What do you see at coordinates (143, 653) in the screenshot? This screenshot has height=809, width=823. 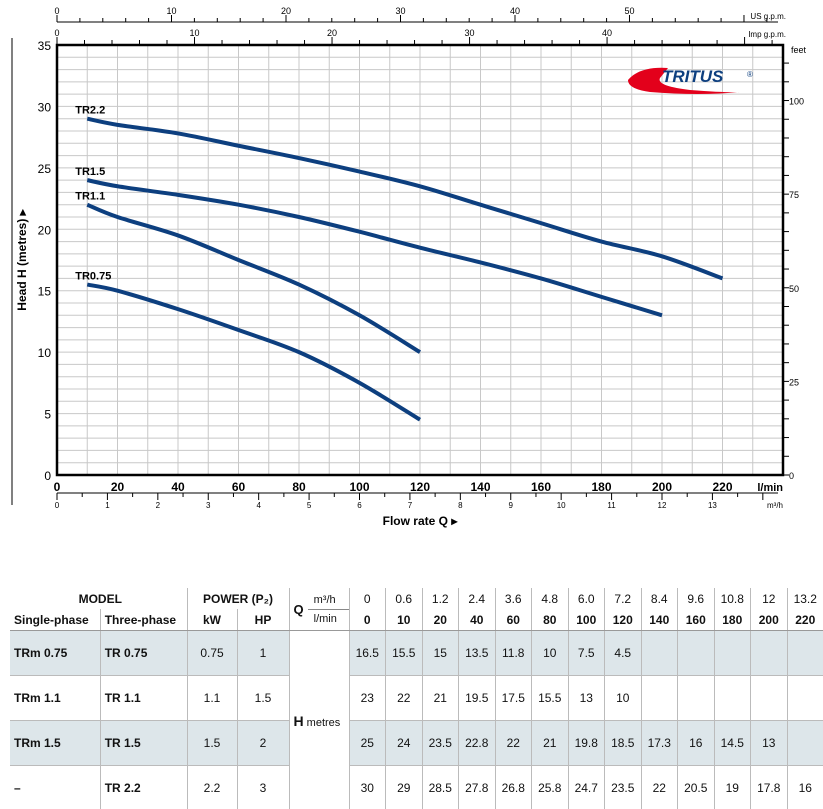 I see `three-phase-model: TR 0.75` at bounding box center [143, 653].